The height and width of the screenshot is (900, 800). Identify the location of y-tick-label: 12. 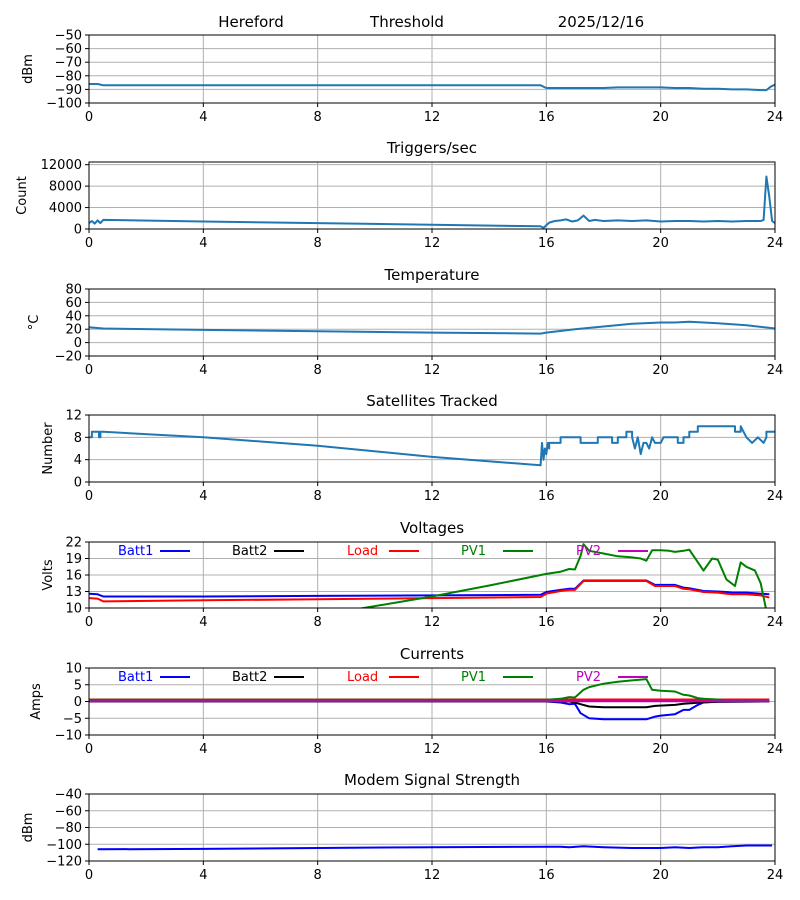
(73, 416).